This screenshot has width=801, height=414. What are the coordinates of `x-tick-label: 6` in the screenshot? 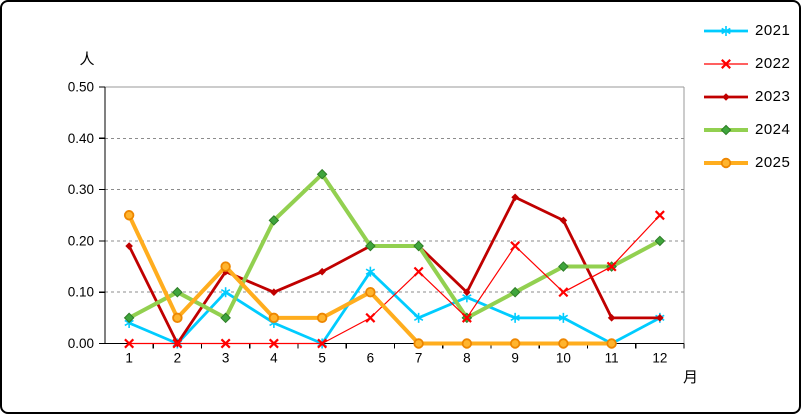 It's located at (371, 358).